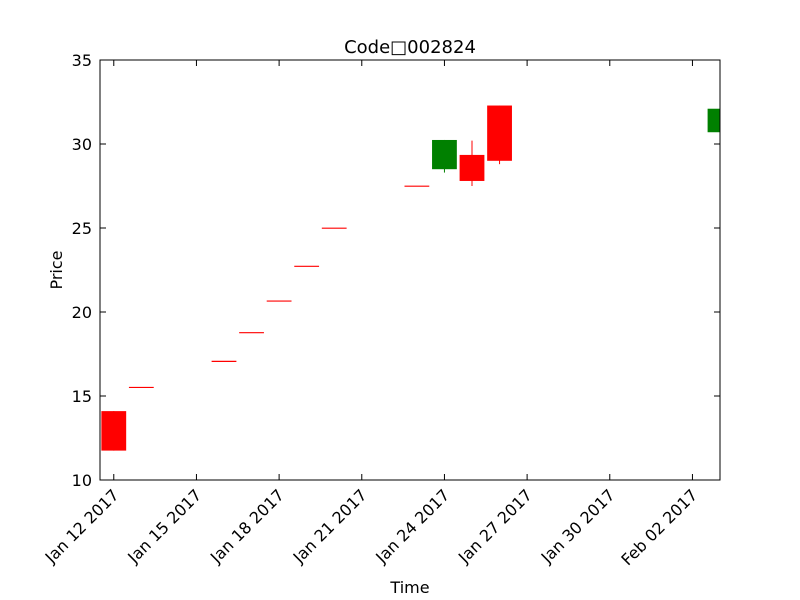  Describe the element at coordinates (410, 47) in the screenshot. I see `chart-title: Code□002824` at that location.